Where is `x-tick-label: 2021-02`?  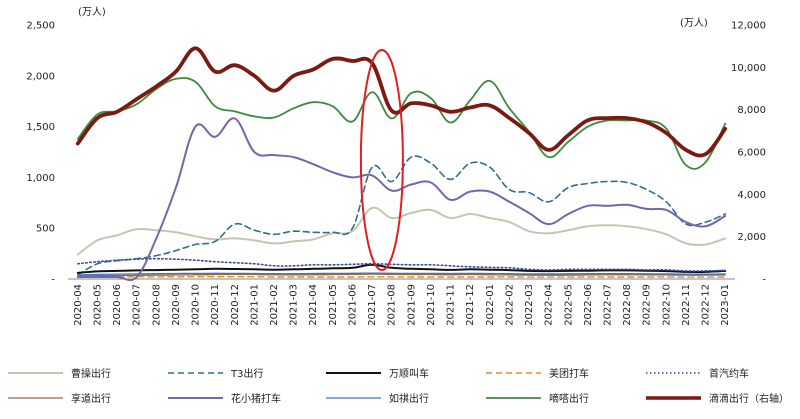
x-tick-label: 2021-02 is located at coordinates (274, 305).